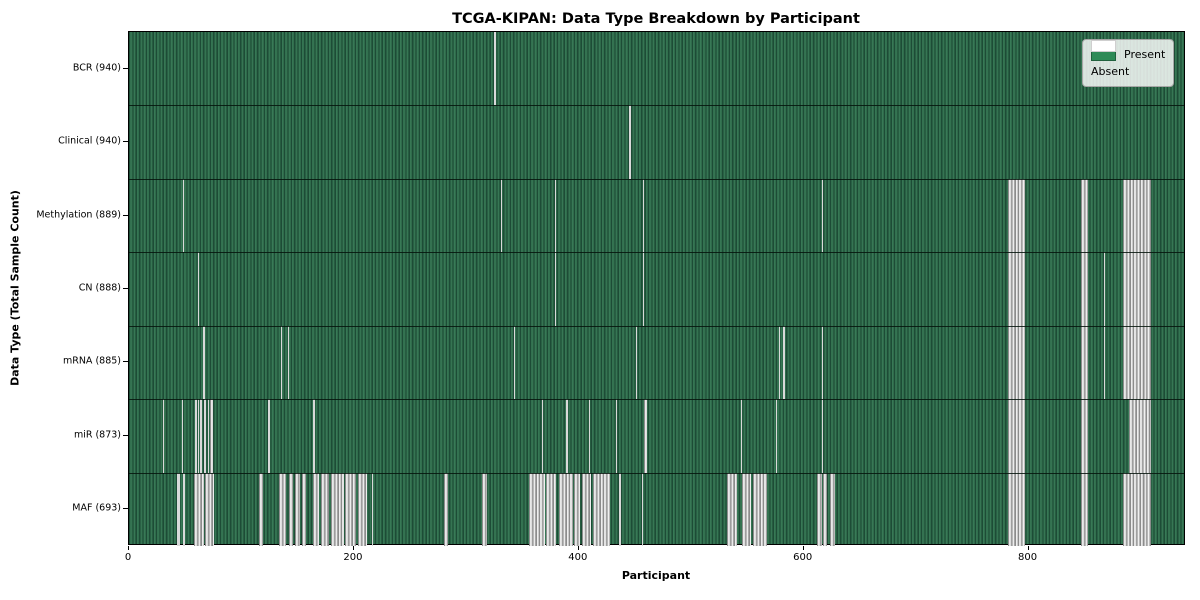 The image size is (1200, 600). I want to click on x-axis-title: Participant, so click(656, 575).